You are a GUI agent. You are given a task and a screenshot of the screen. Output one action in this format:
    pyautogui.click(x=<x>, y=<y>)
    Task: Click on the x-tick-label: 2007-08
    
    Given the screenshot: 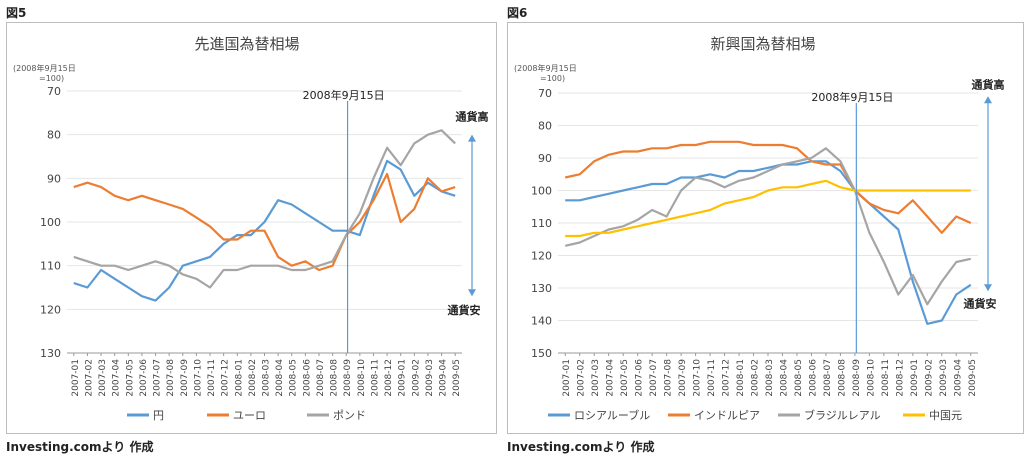 What is the action you would take?
    pyautogui.click(x=171, y=378)
    